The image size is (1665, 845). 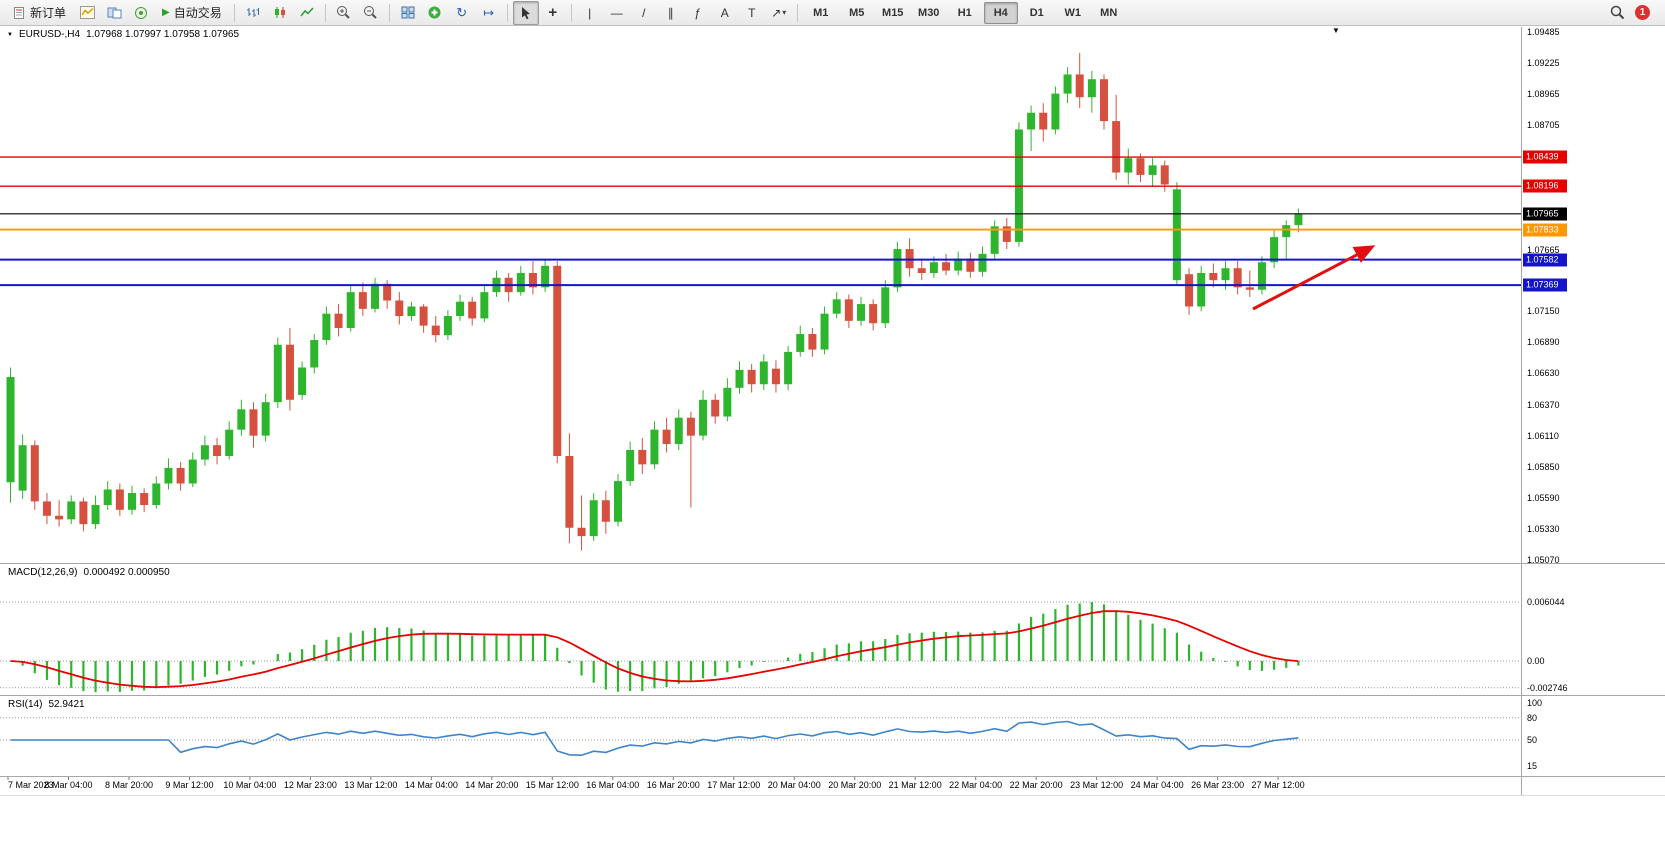 I want to click on new-chart-icon, so click(x=87, y=13).